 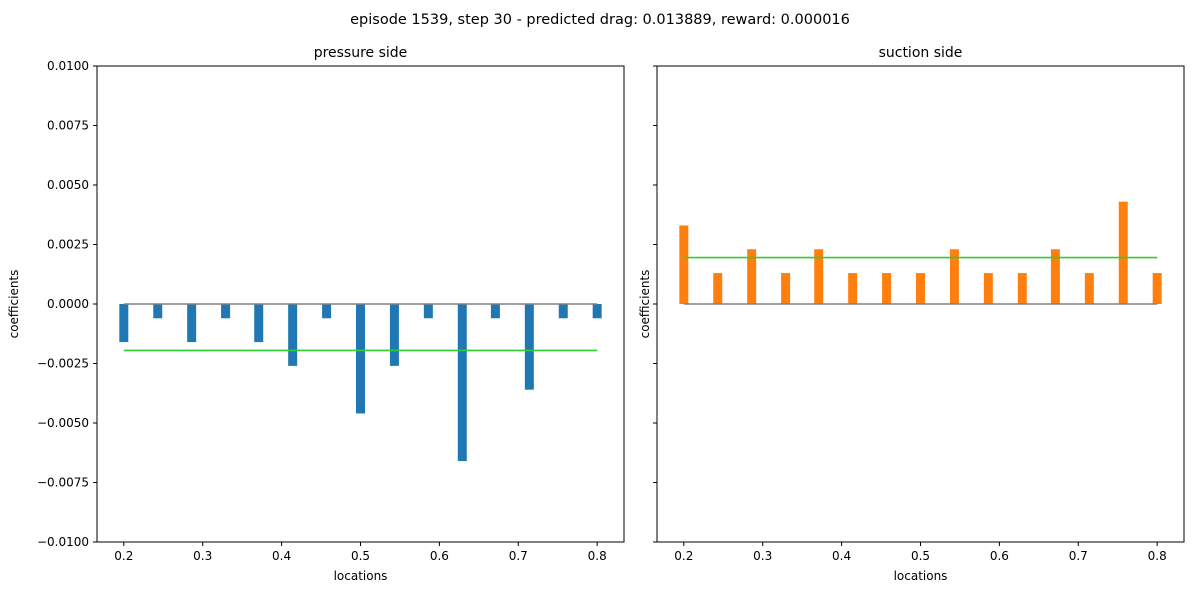 What do you see at coordinates (63, 542) in the screenshot?
I see `y-tick-label: −0.0100` at bounding box center [63, 542].